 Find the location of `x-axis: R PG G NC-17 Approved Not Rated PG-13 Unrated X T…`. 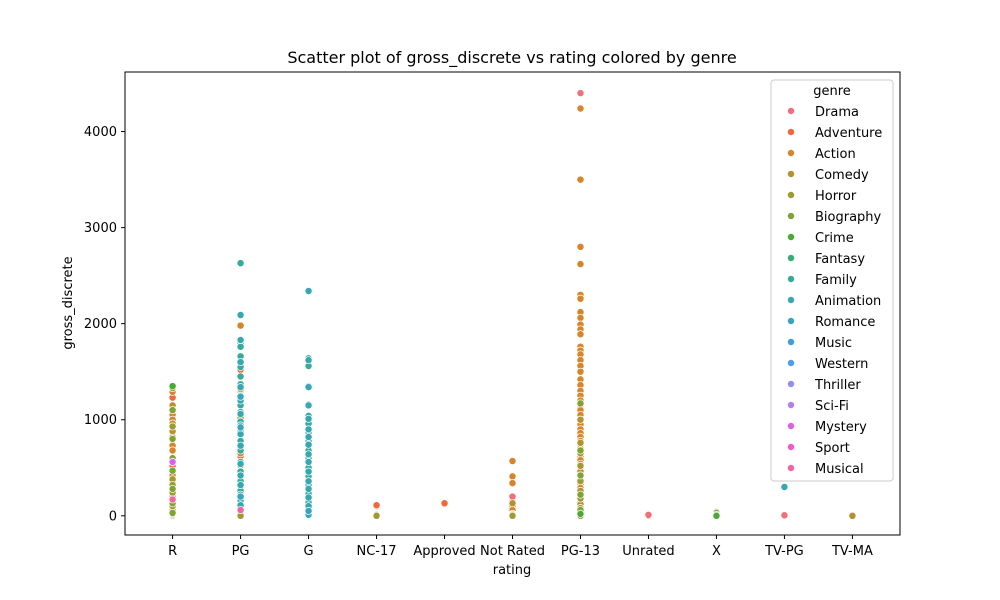

x-axis: R PG G NC-17 Approved Not Rated PG-13 Unrated X T… is located at coordinates (520, 547).